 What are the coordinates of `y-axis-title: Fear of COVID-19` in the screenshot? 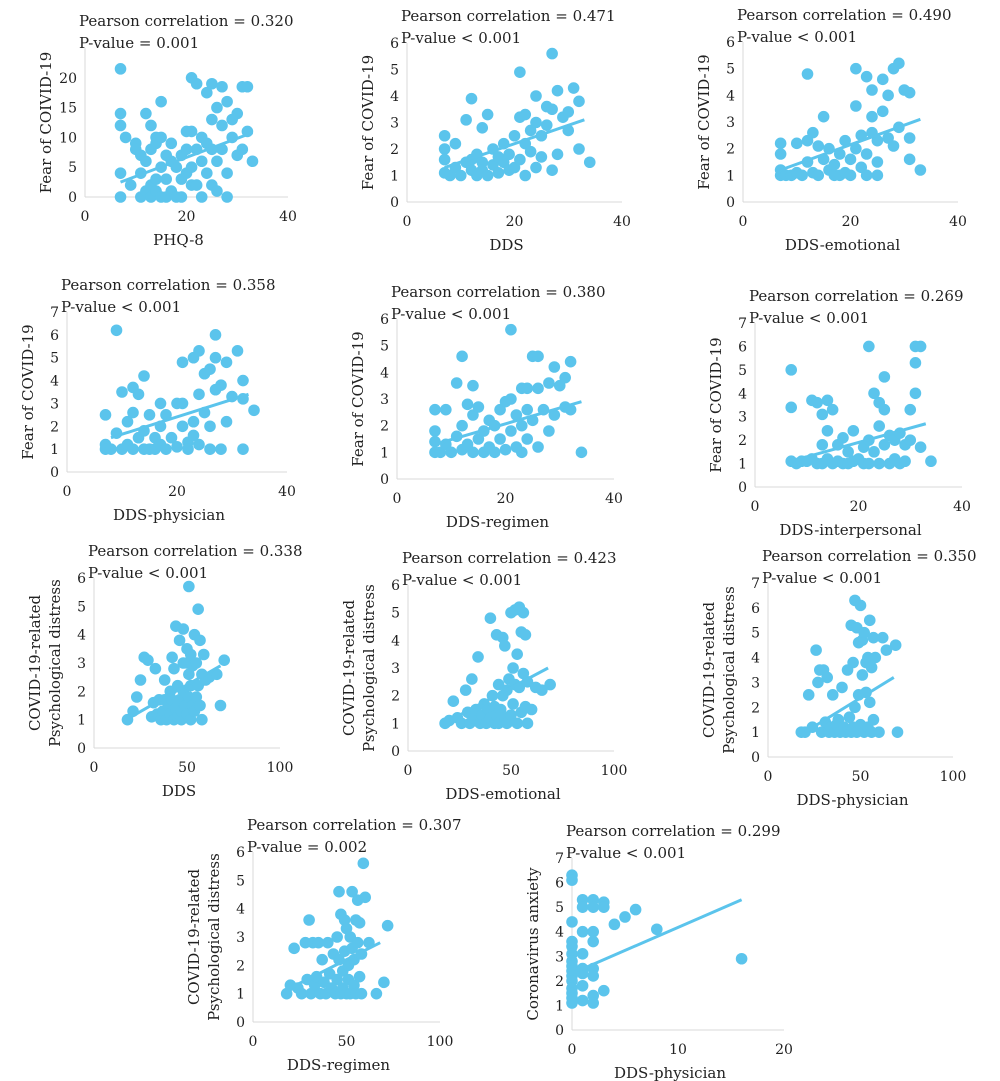 It's located at (716, 404).